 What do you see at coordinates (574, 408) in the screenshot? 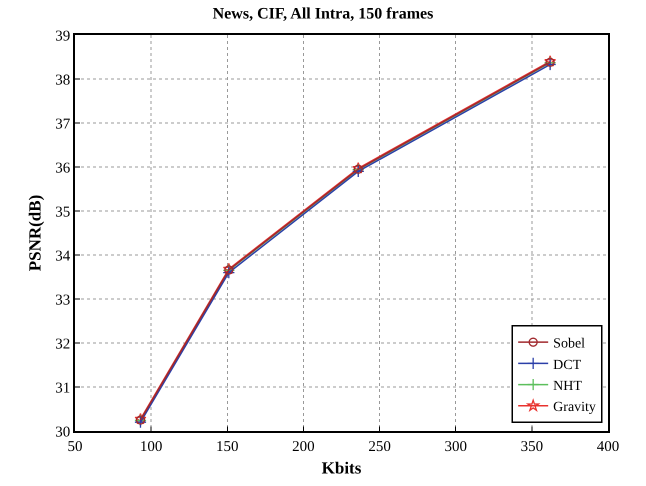
I see `legend-label: Gravity` at bounding box center [574, 408].